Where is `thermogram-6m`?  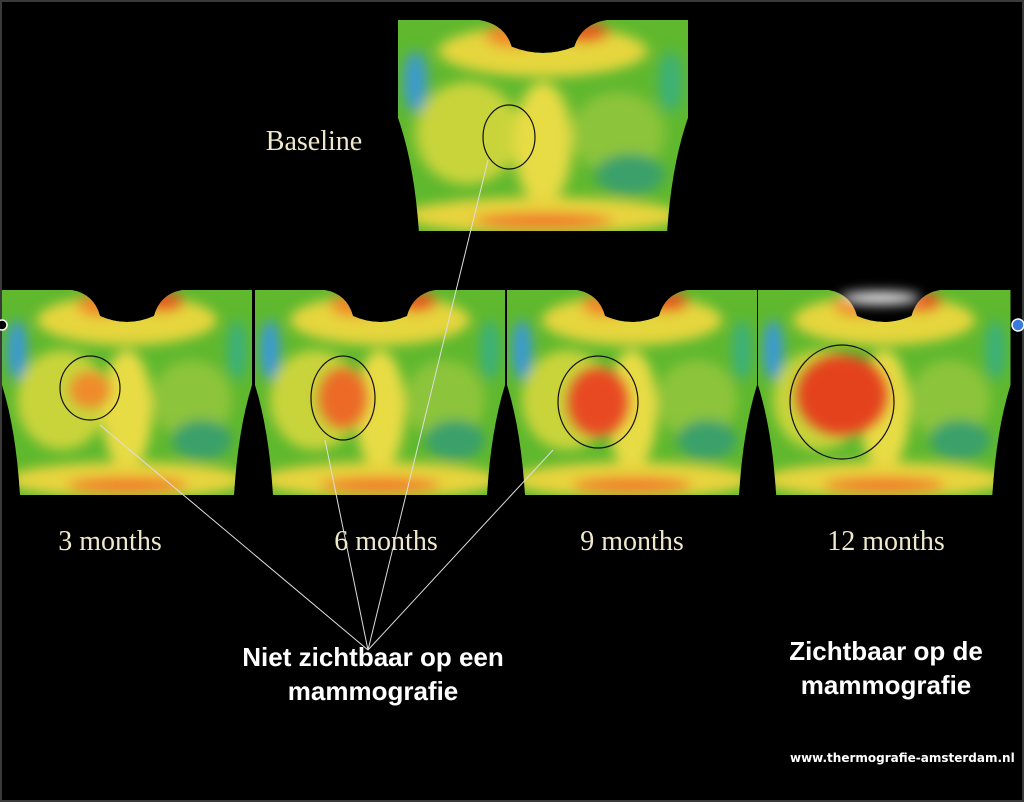 thermogram-6m is located at coordinates (380, 394).